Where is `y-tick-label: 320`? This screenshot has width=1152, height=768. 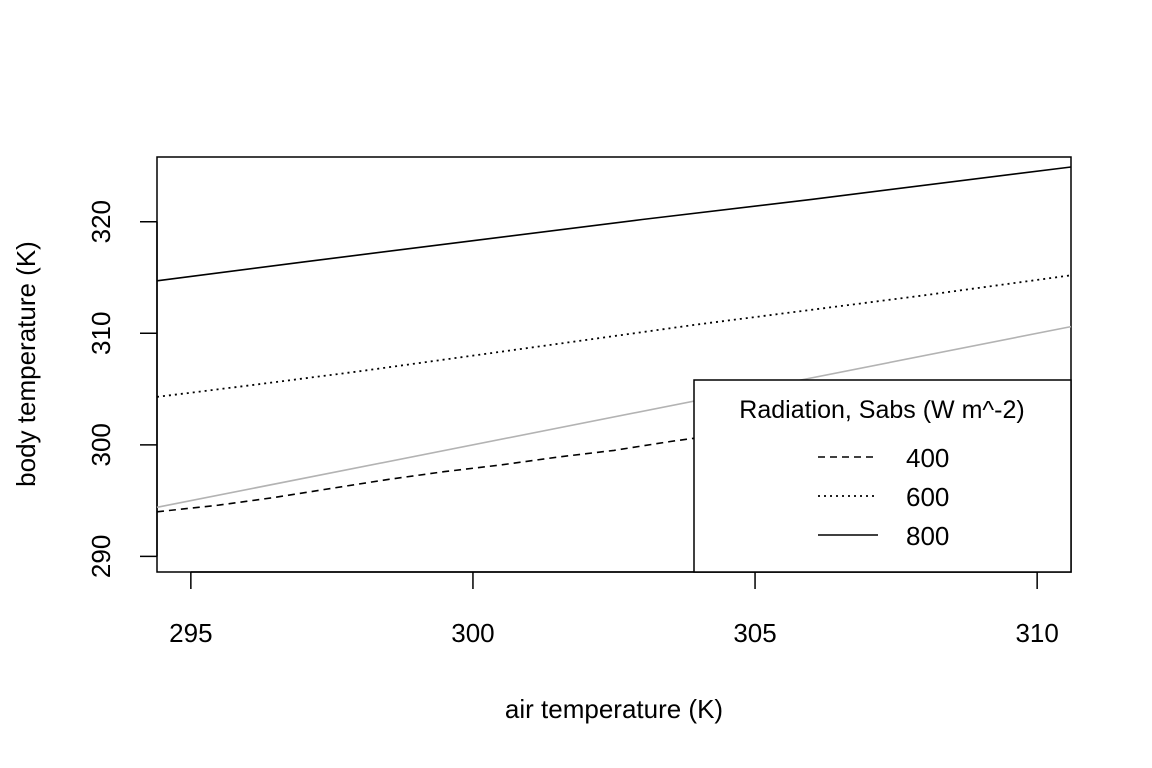
y-tick-label: 320 is located at coordinates (101, 221).